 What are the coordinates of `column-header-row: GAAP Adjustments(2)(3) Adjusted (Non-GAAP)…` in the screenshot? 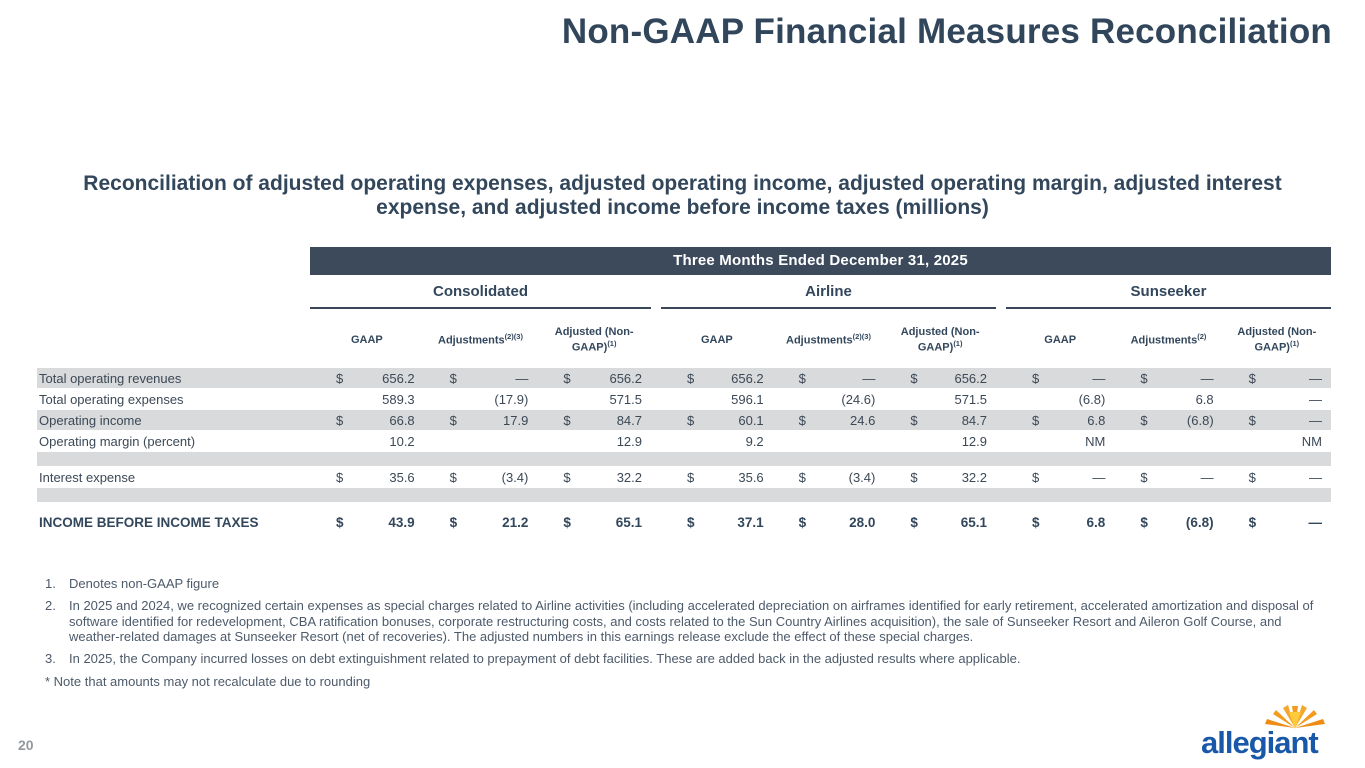 It's located at (684, 340).